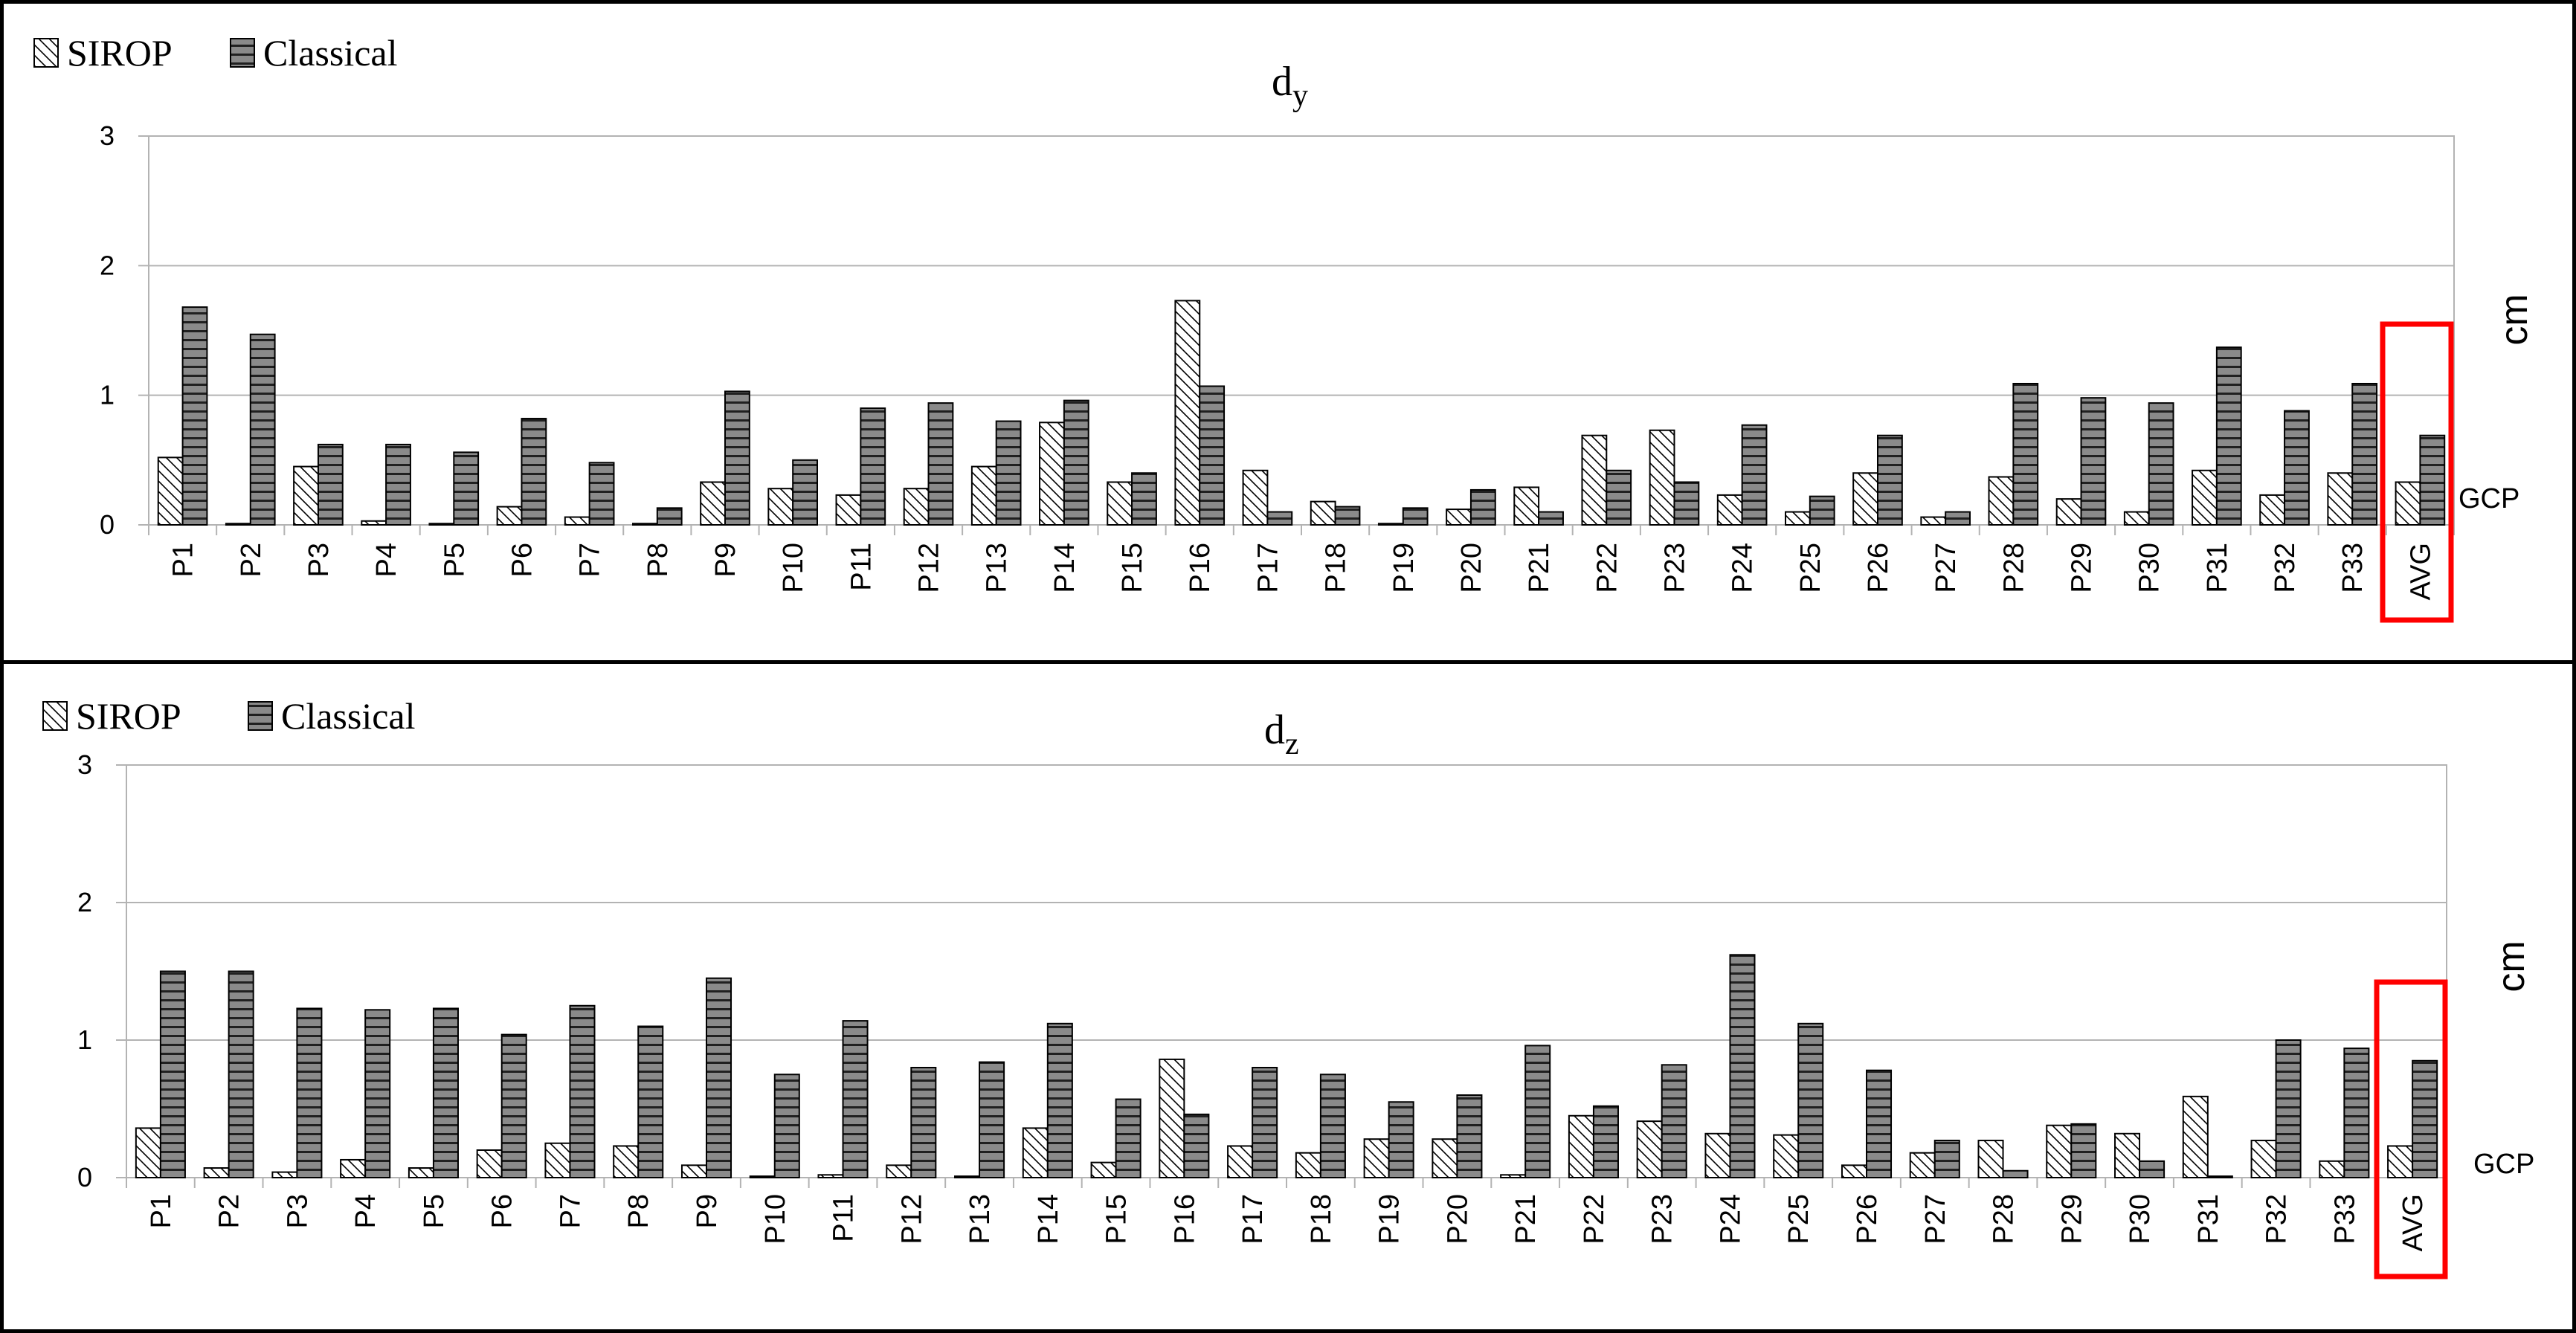 Image resolution: width=2576 pixels, height=1333 pixels. Describe the element at coordinates (2297, 468) in the screenshot. I see `bar-classical-p32` at that location.